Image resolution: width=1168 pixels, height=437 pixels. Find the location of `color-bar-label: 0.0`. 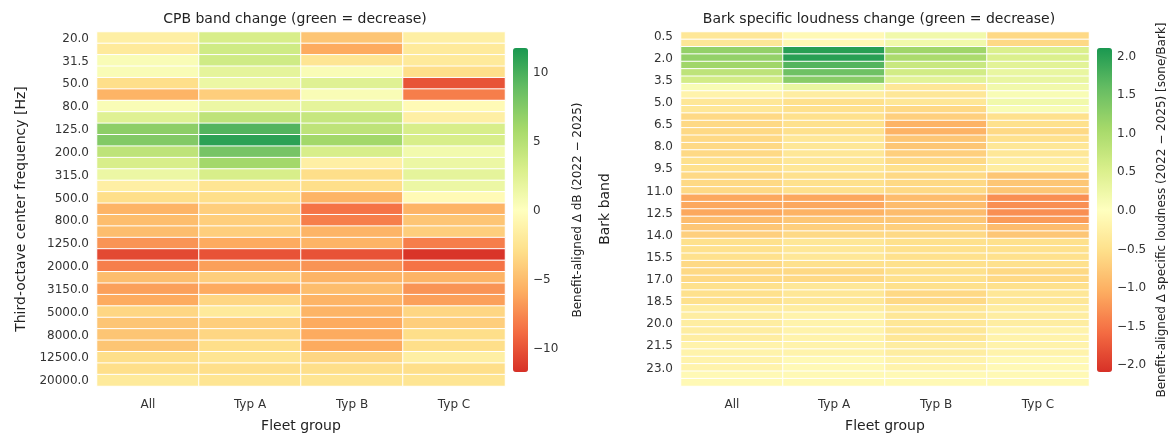

color-bar-label: 0.0 is located at coordinates (1127, 210).